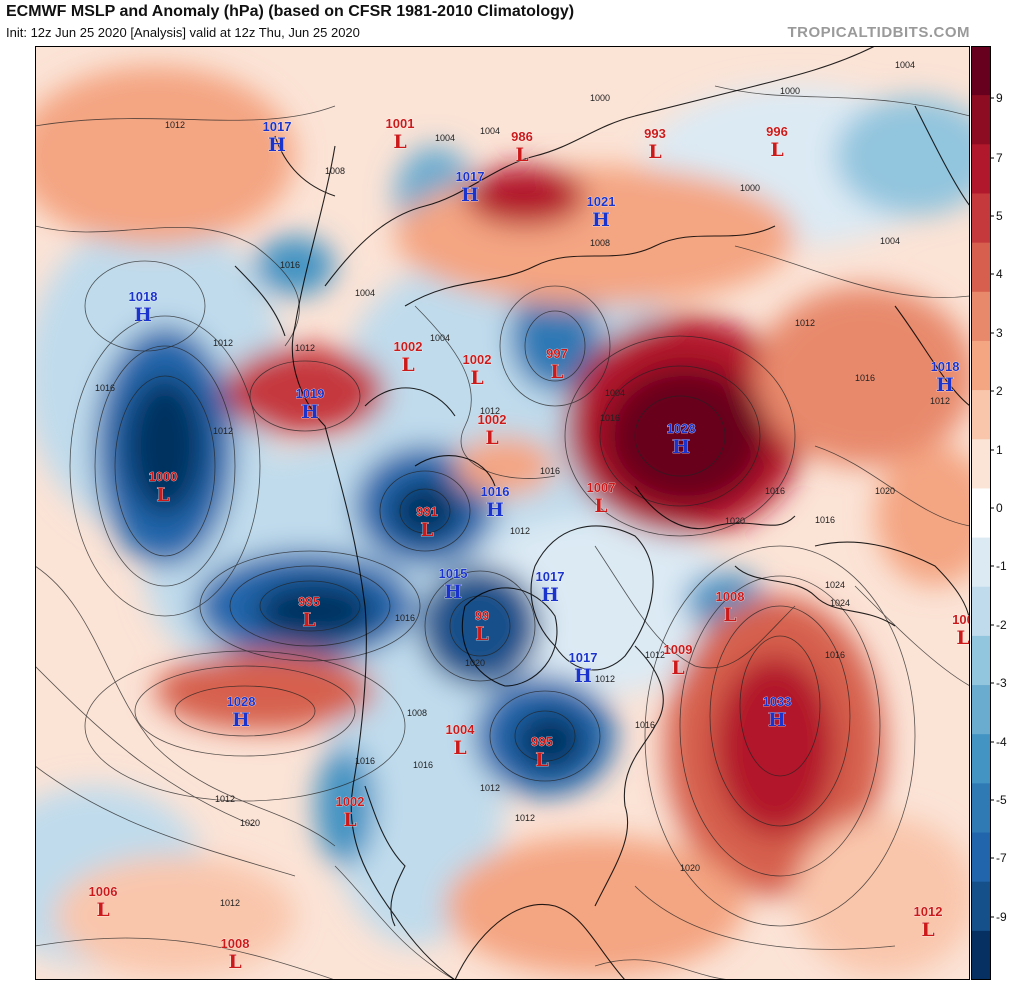 The height and width of the screenshot is (1000, 1024). Describe the element at coordinates (461, 729) in the screenshot. I see `pressure-value: 1004` at that location.